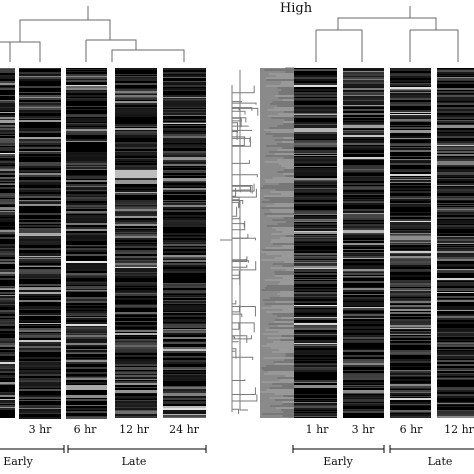 The width and height of the screenshot is (474, 474). What do you see at coordinates (410, 237) in the screenshot?
I see `right-heatmap-column-2-band` at bounding box center [410, 237].